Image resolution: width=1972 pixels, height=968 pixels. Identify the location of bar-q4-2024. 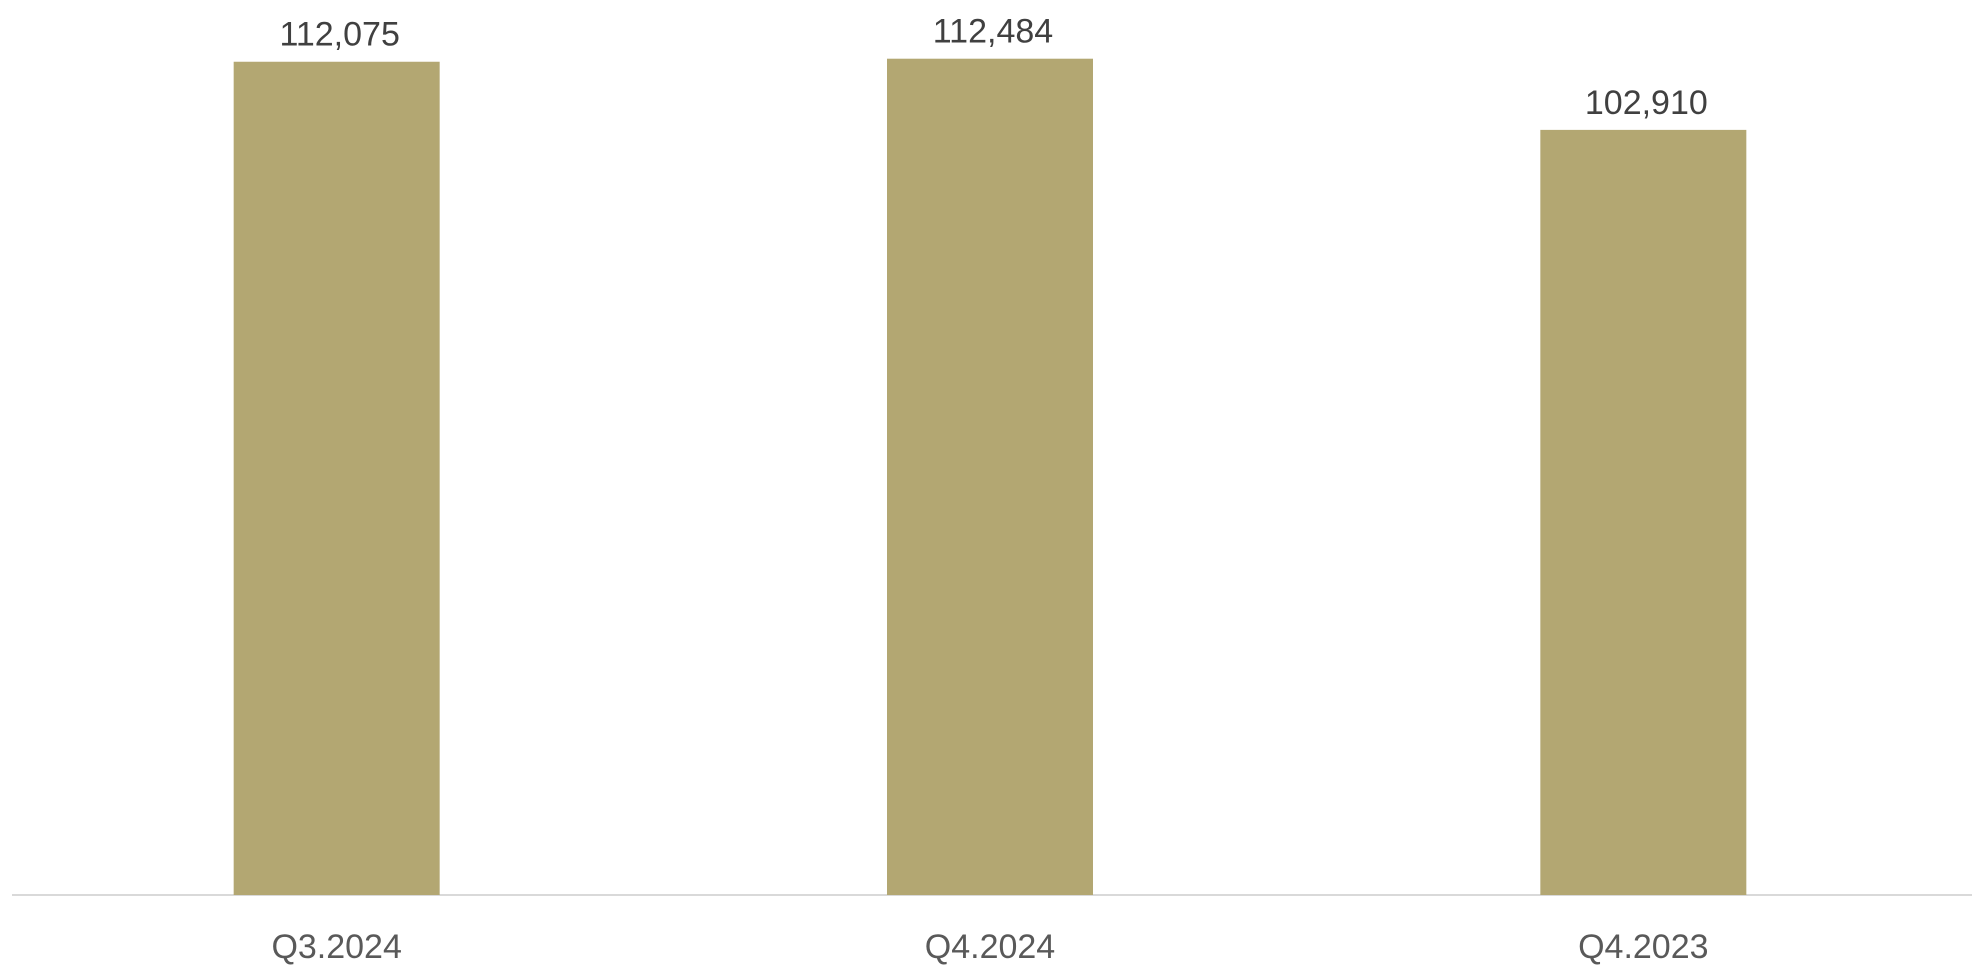
(990, 476).